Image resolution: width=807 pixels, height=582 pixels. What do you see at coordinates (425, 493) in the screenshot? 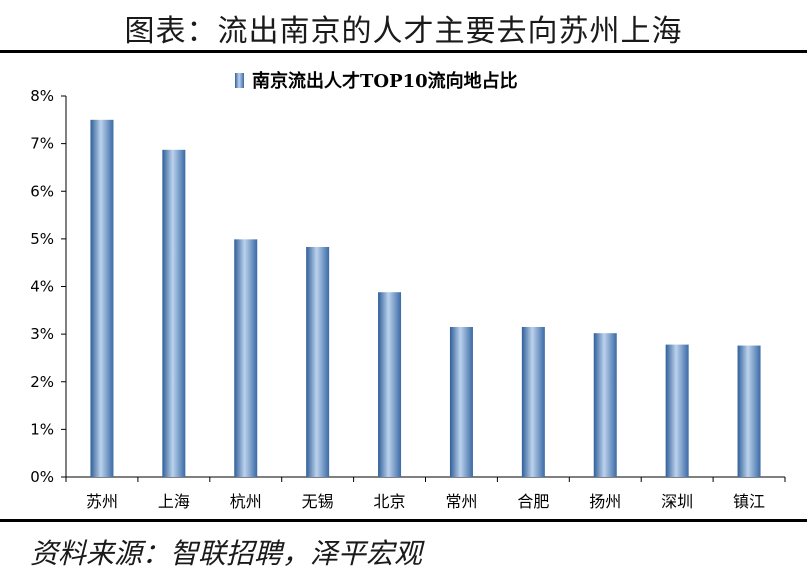
I see `x-axis: 苏州 上海 杭州 无锡 北京 常州 合肥 扬州 深圳 镇江` at bounding box center [425, 493].